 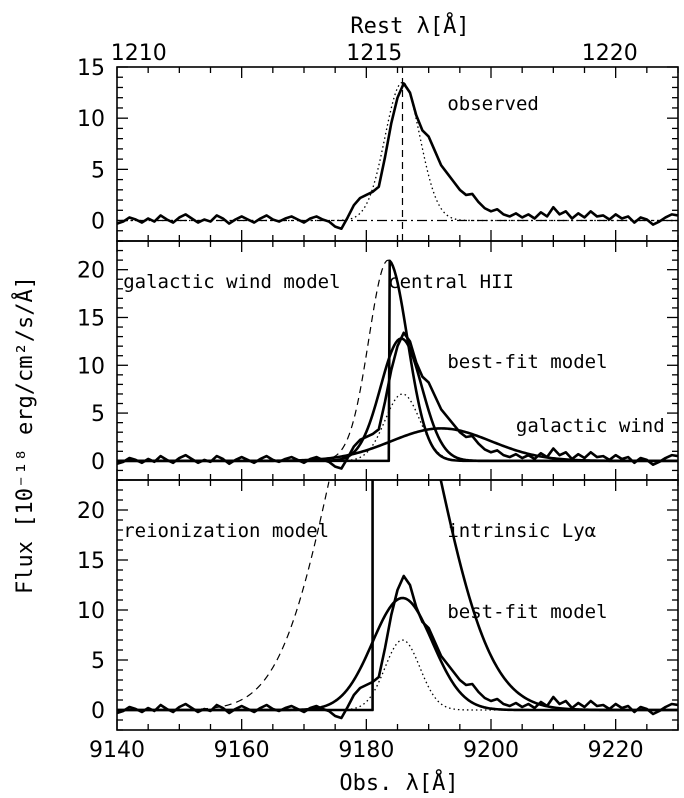 What do you see at coordinates (226, 531) in the screenshot?
I see `annotation-label: reionization model` at bounding box center [226, 531].